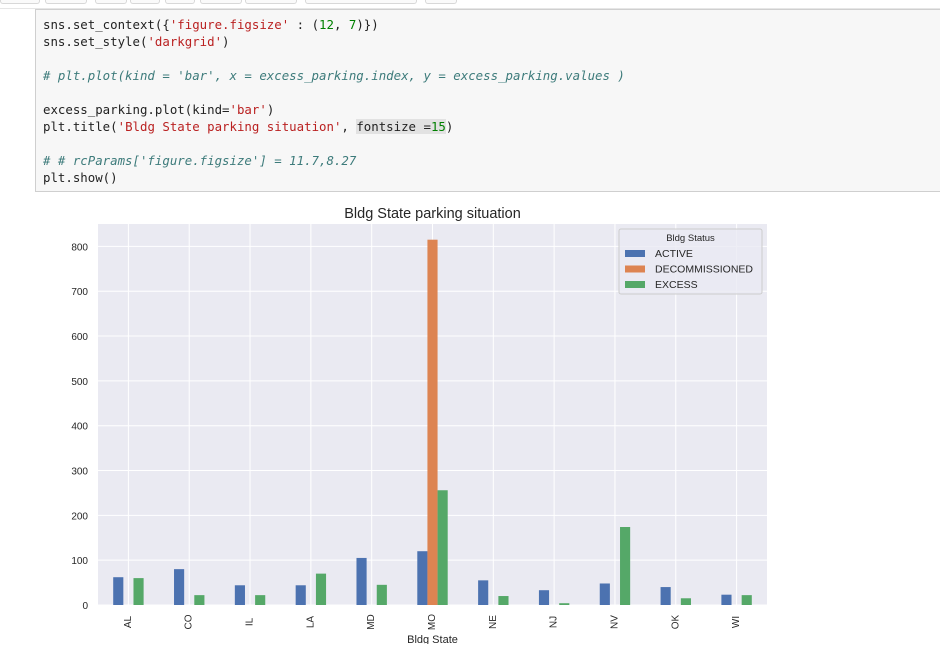  What do you see at coordinates (300, 595) in the screenshot?
I see `bar-active-la` at bounding box center [300, 595].